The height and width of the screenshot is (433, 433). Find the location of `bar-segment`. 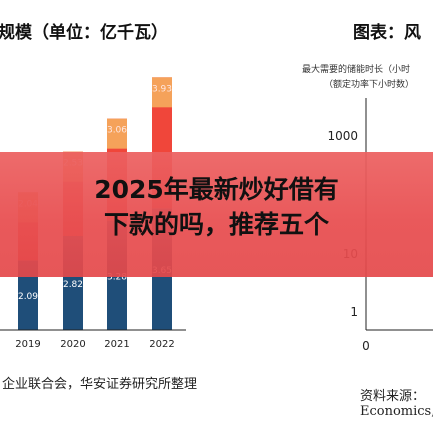

bar-segment is located at coordinates (28, 295).